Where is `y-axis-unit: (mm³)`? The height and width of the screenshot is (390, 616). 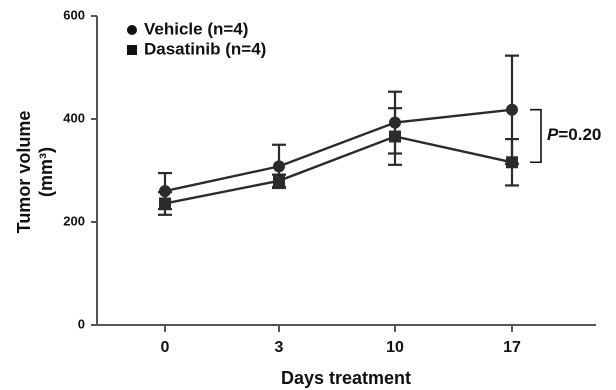
y-axis-unit: (mm³) is located at coordinates (46, 172).